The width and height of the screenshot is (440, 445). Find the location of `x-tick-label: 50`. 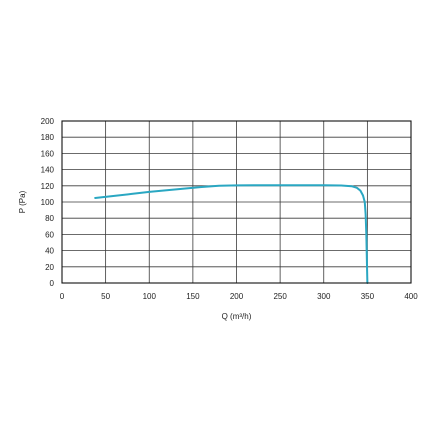

x-tick-label: 50 is located at coordinates (105, 296).